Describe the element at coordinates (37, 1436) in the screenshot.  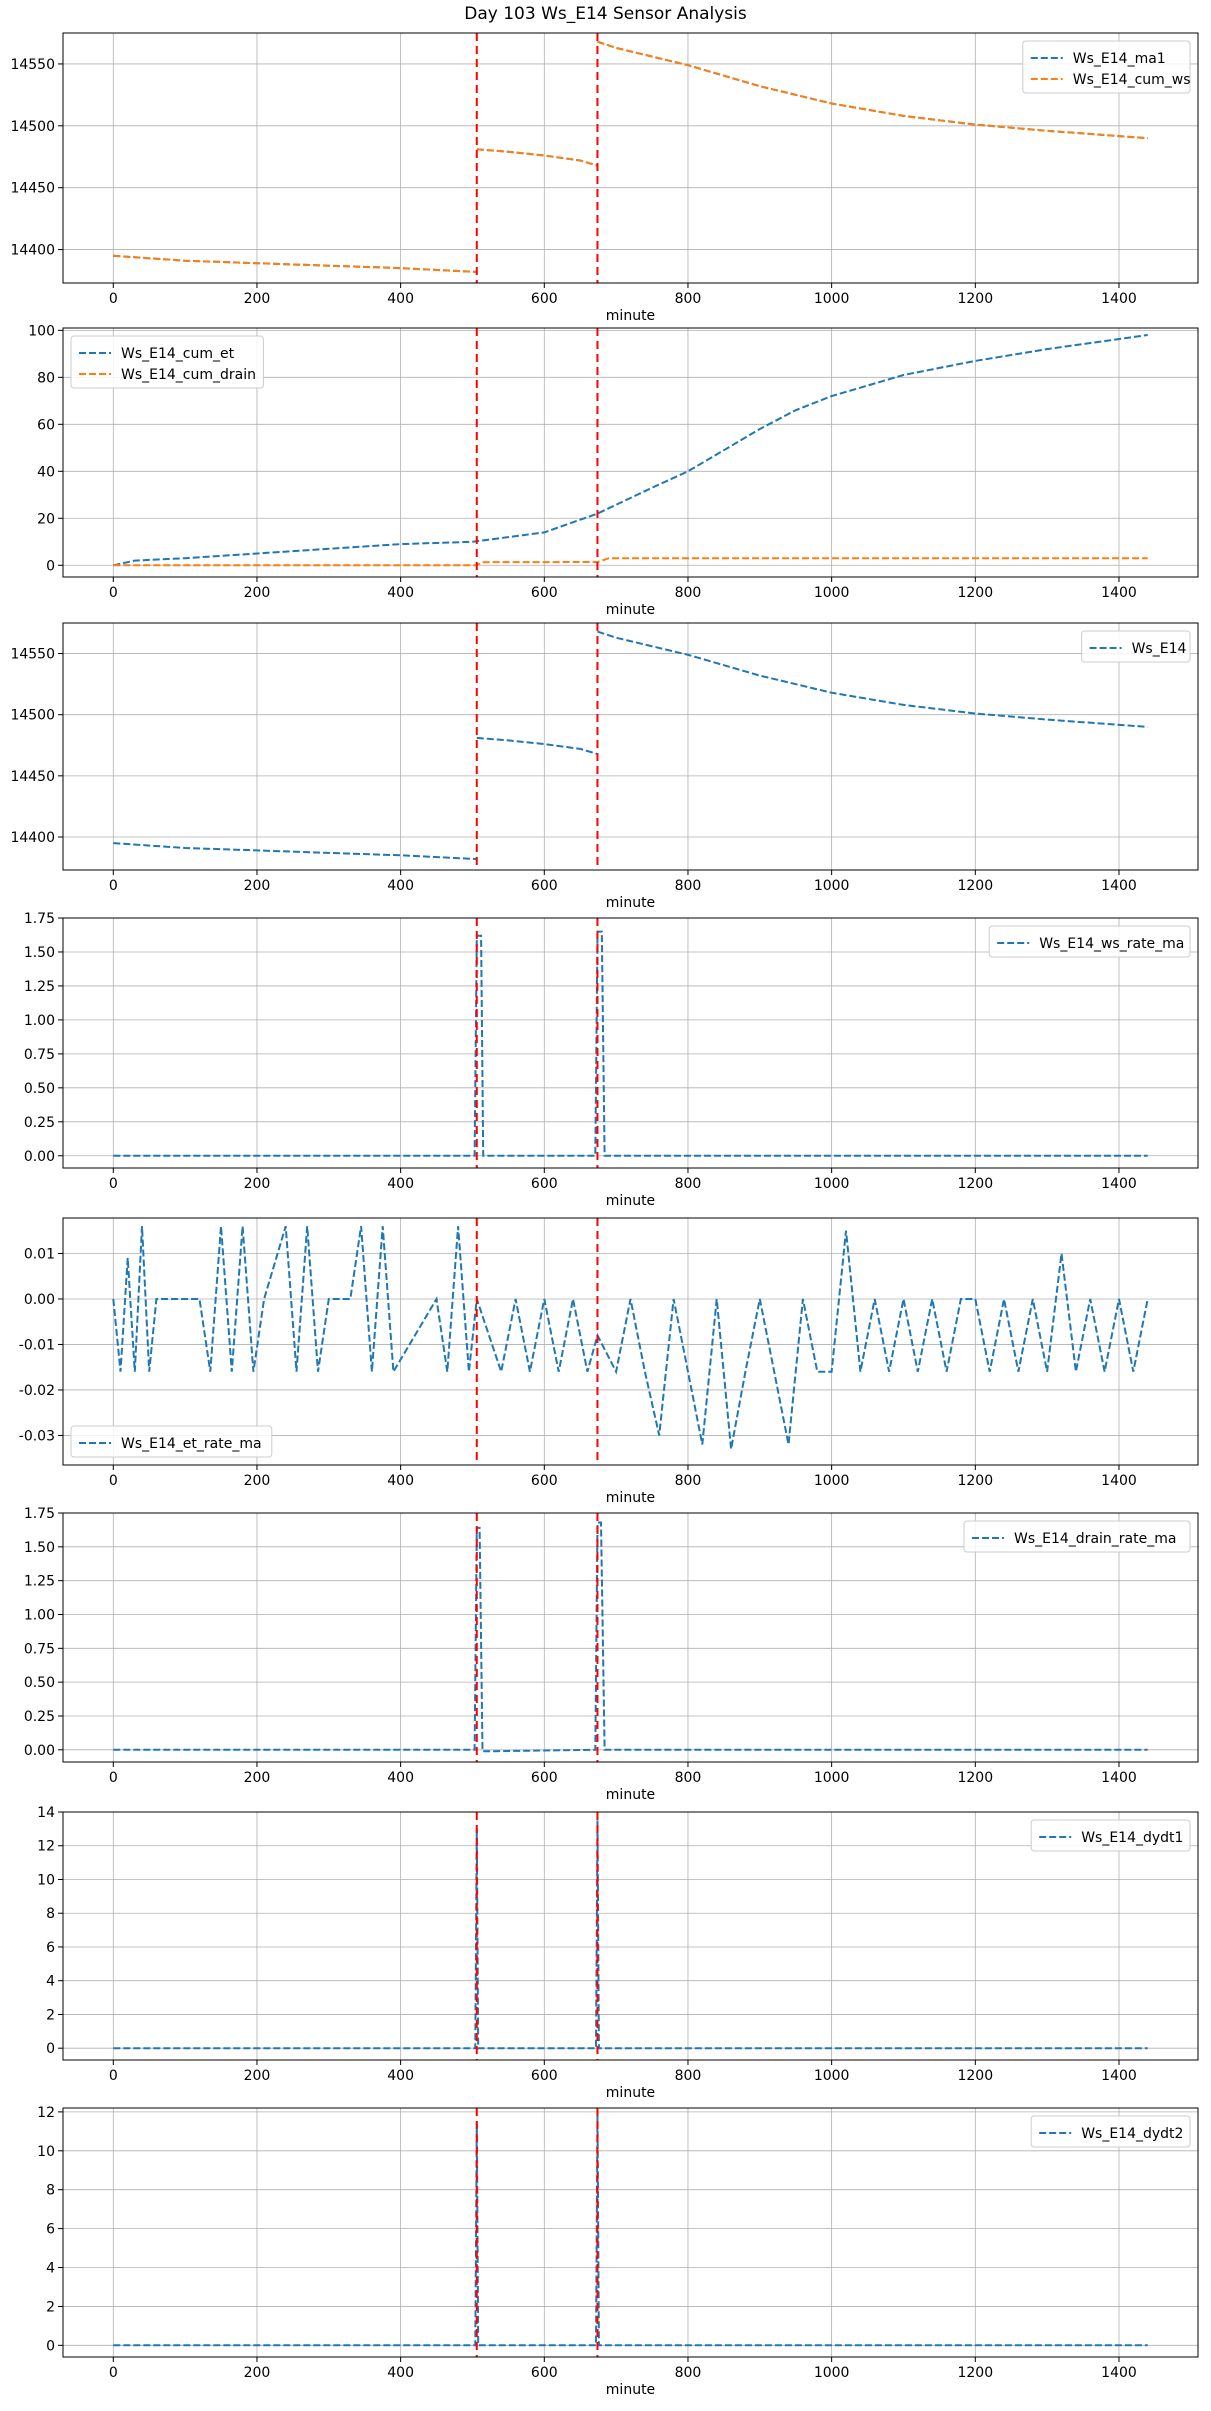
I see `y-tick-label: -0.03` at that location.